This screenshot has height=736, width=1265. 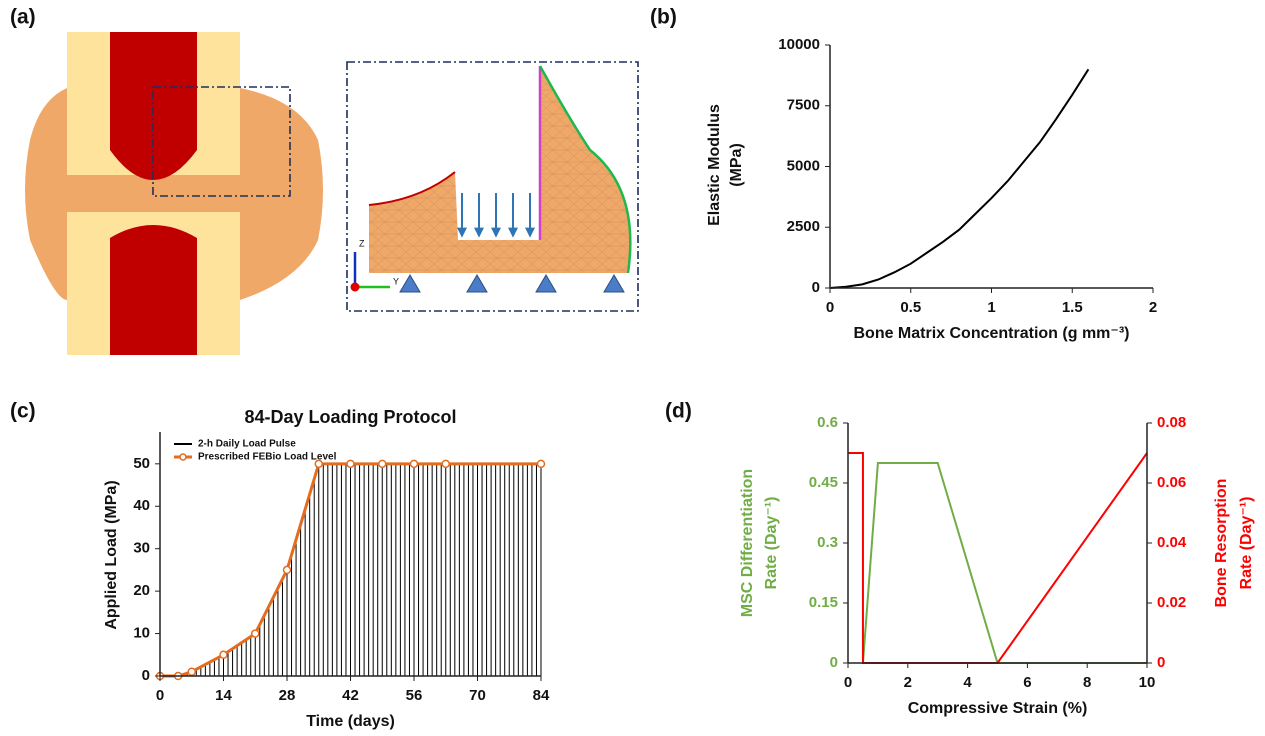 What do you see at coordinates (1027, 682) in the screenshot?
I see `x-tick-label: 6` at bounding box center [1027, 682].